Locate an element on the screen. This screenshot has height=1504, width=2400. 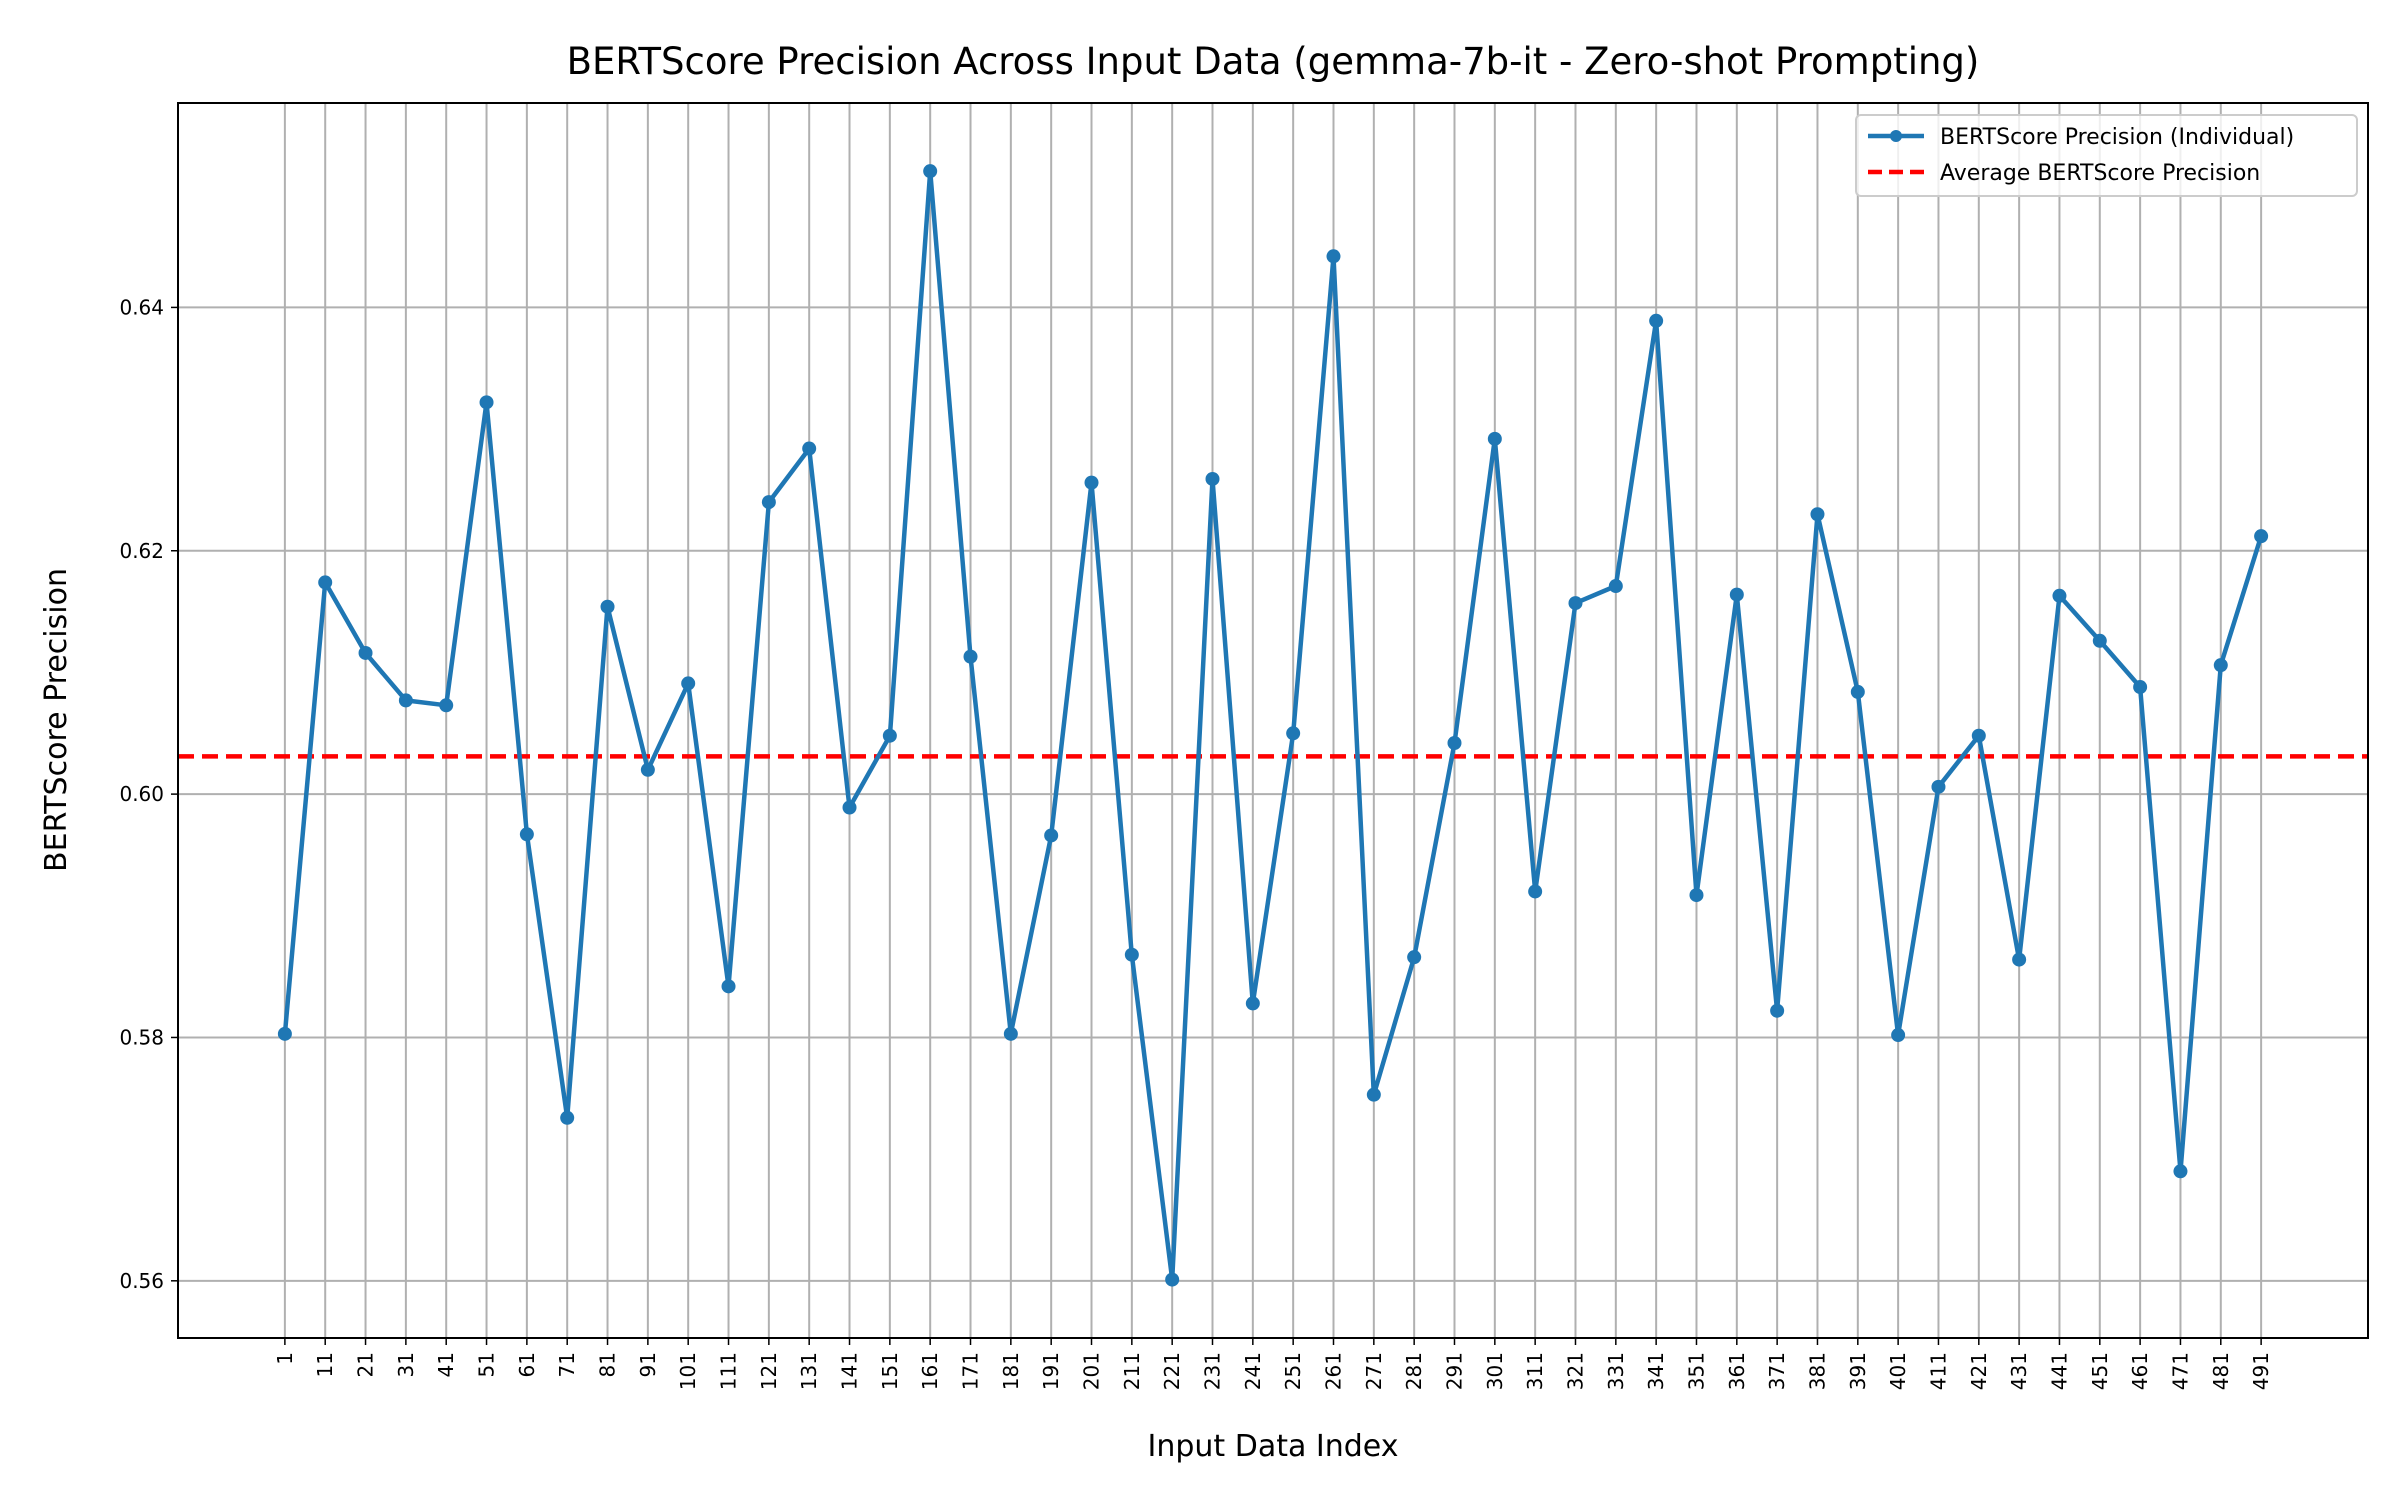
y-axis-ticks: 0.56 0.58 0.60 0.62 0.64 is located at coordinates (148, 794).